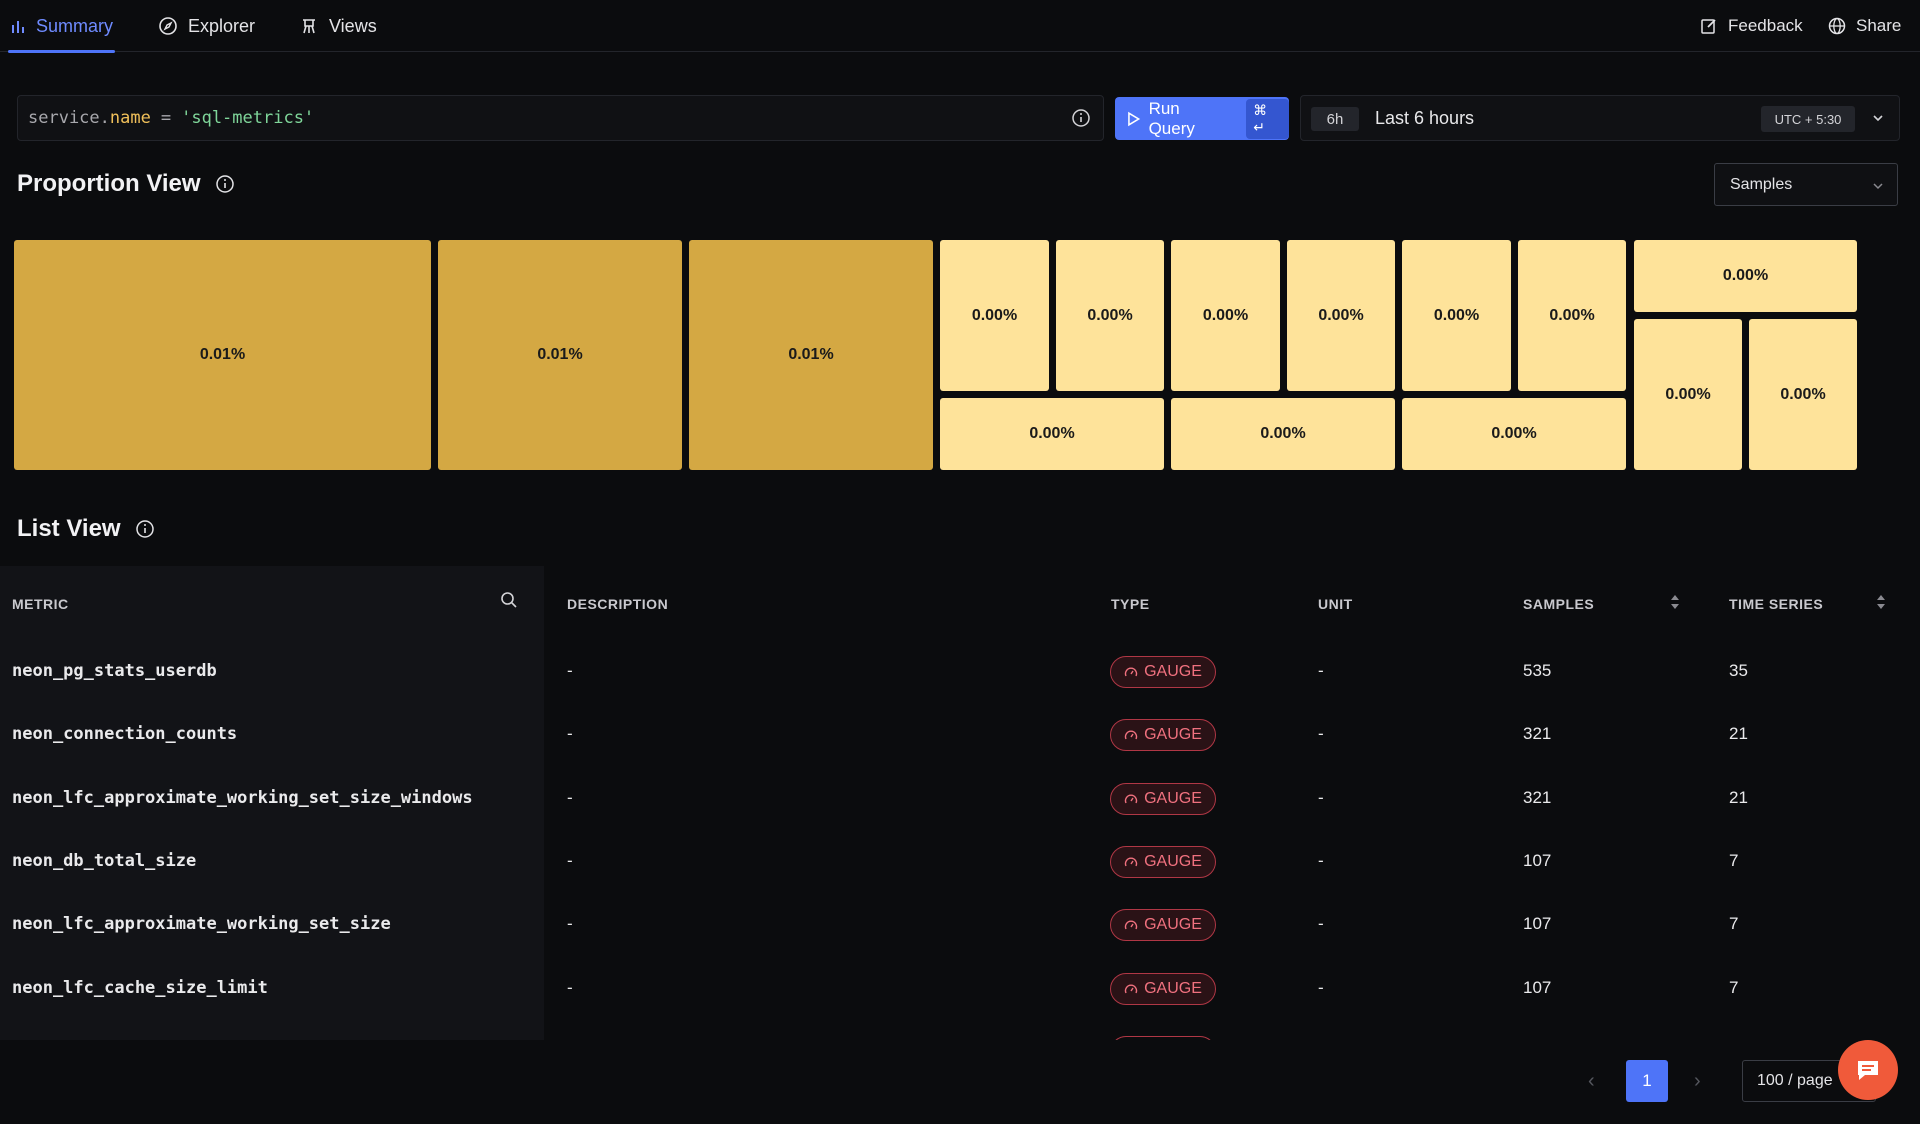 The height and width of the screenshot is (1124, 1920). I want to click on proportion-view-heading: Proportion View, so click(126, 184).